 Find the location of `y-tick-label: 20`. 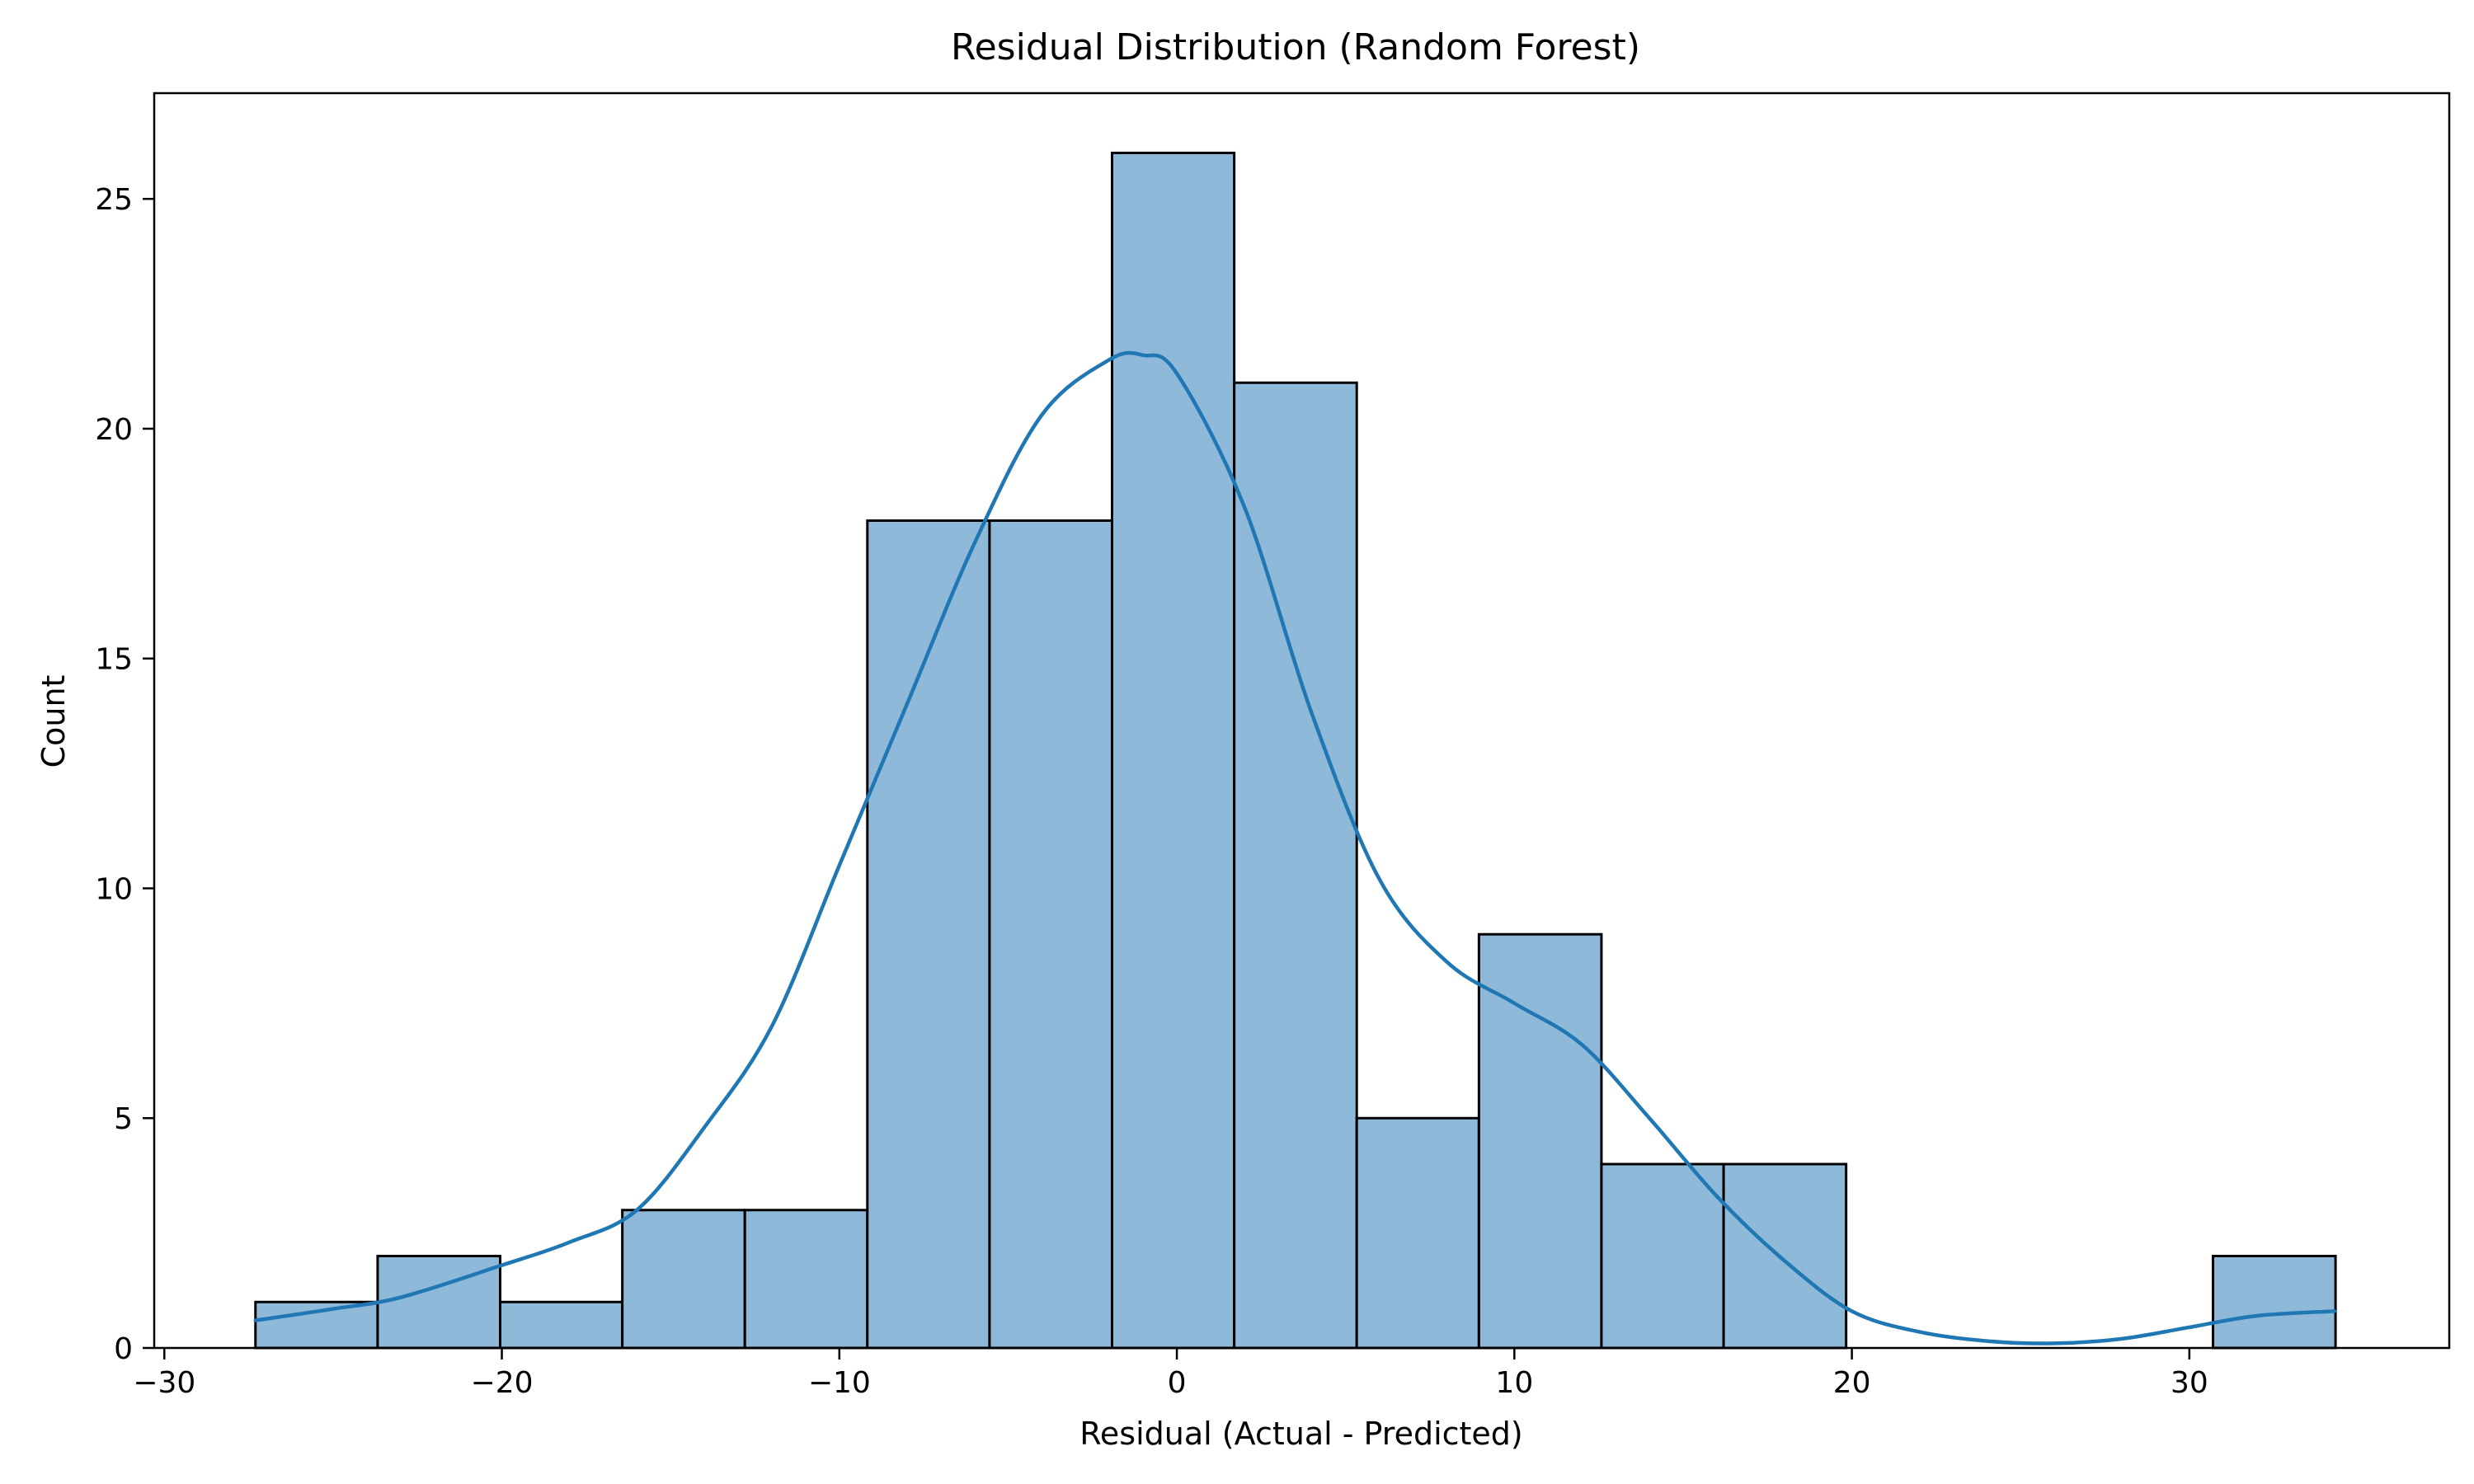

y-tick-label: 20 is located at coordinates (114, 430).